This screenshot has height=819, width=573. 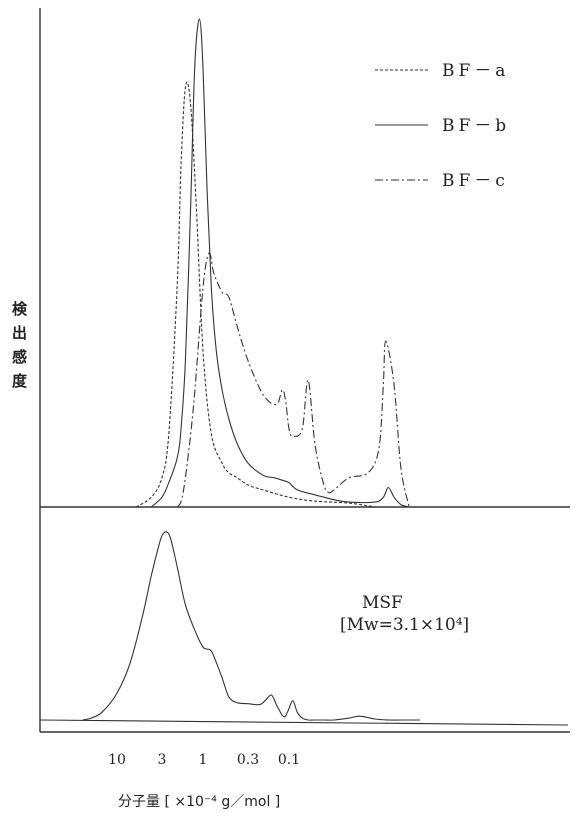 What do you see at coordinates (162, 760) in the screenshot?
I see `x-tick-label: 3` at bounding box center [162, 760].